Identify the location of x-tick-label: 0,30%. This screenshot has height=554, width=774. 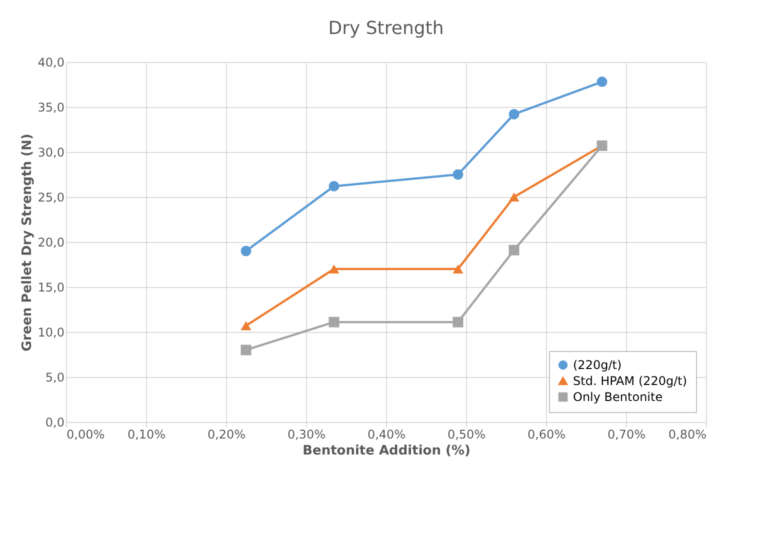
(306, 435).